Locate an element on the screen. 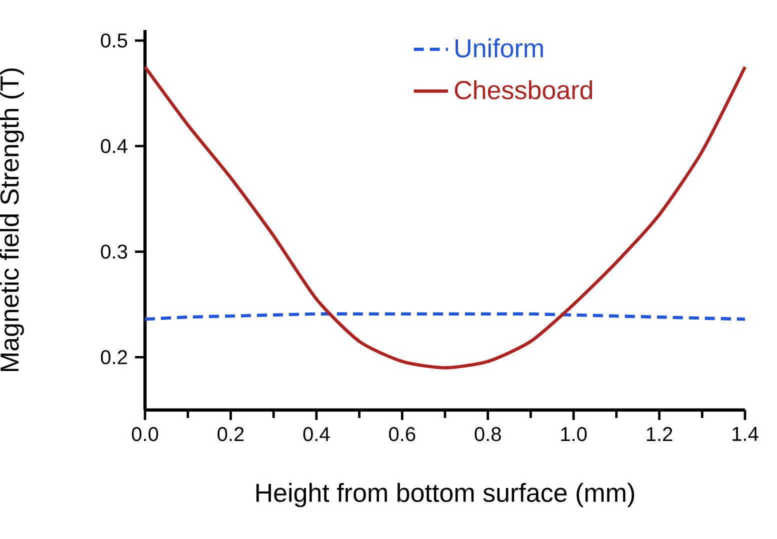 This screenshot has height=539, width=777. y-tick-label: 0.5 is located at coordinates (114, 40).